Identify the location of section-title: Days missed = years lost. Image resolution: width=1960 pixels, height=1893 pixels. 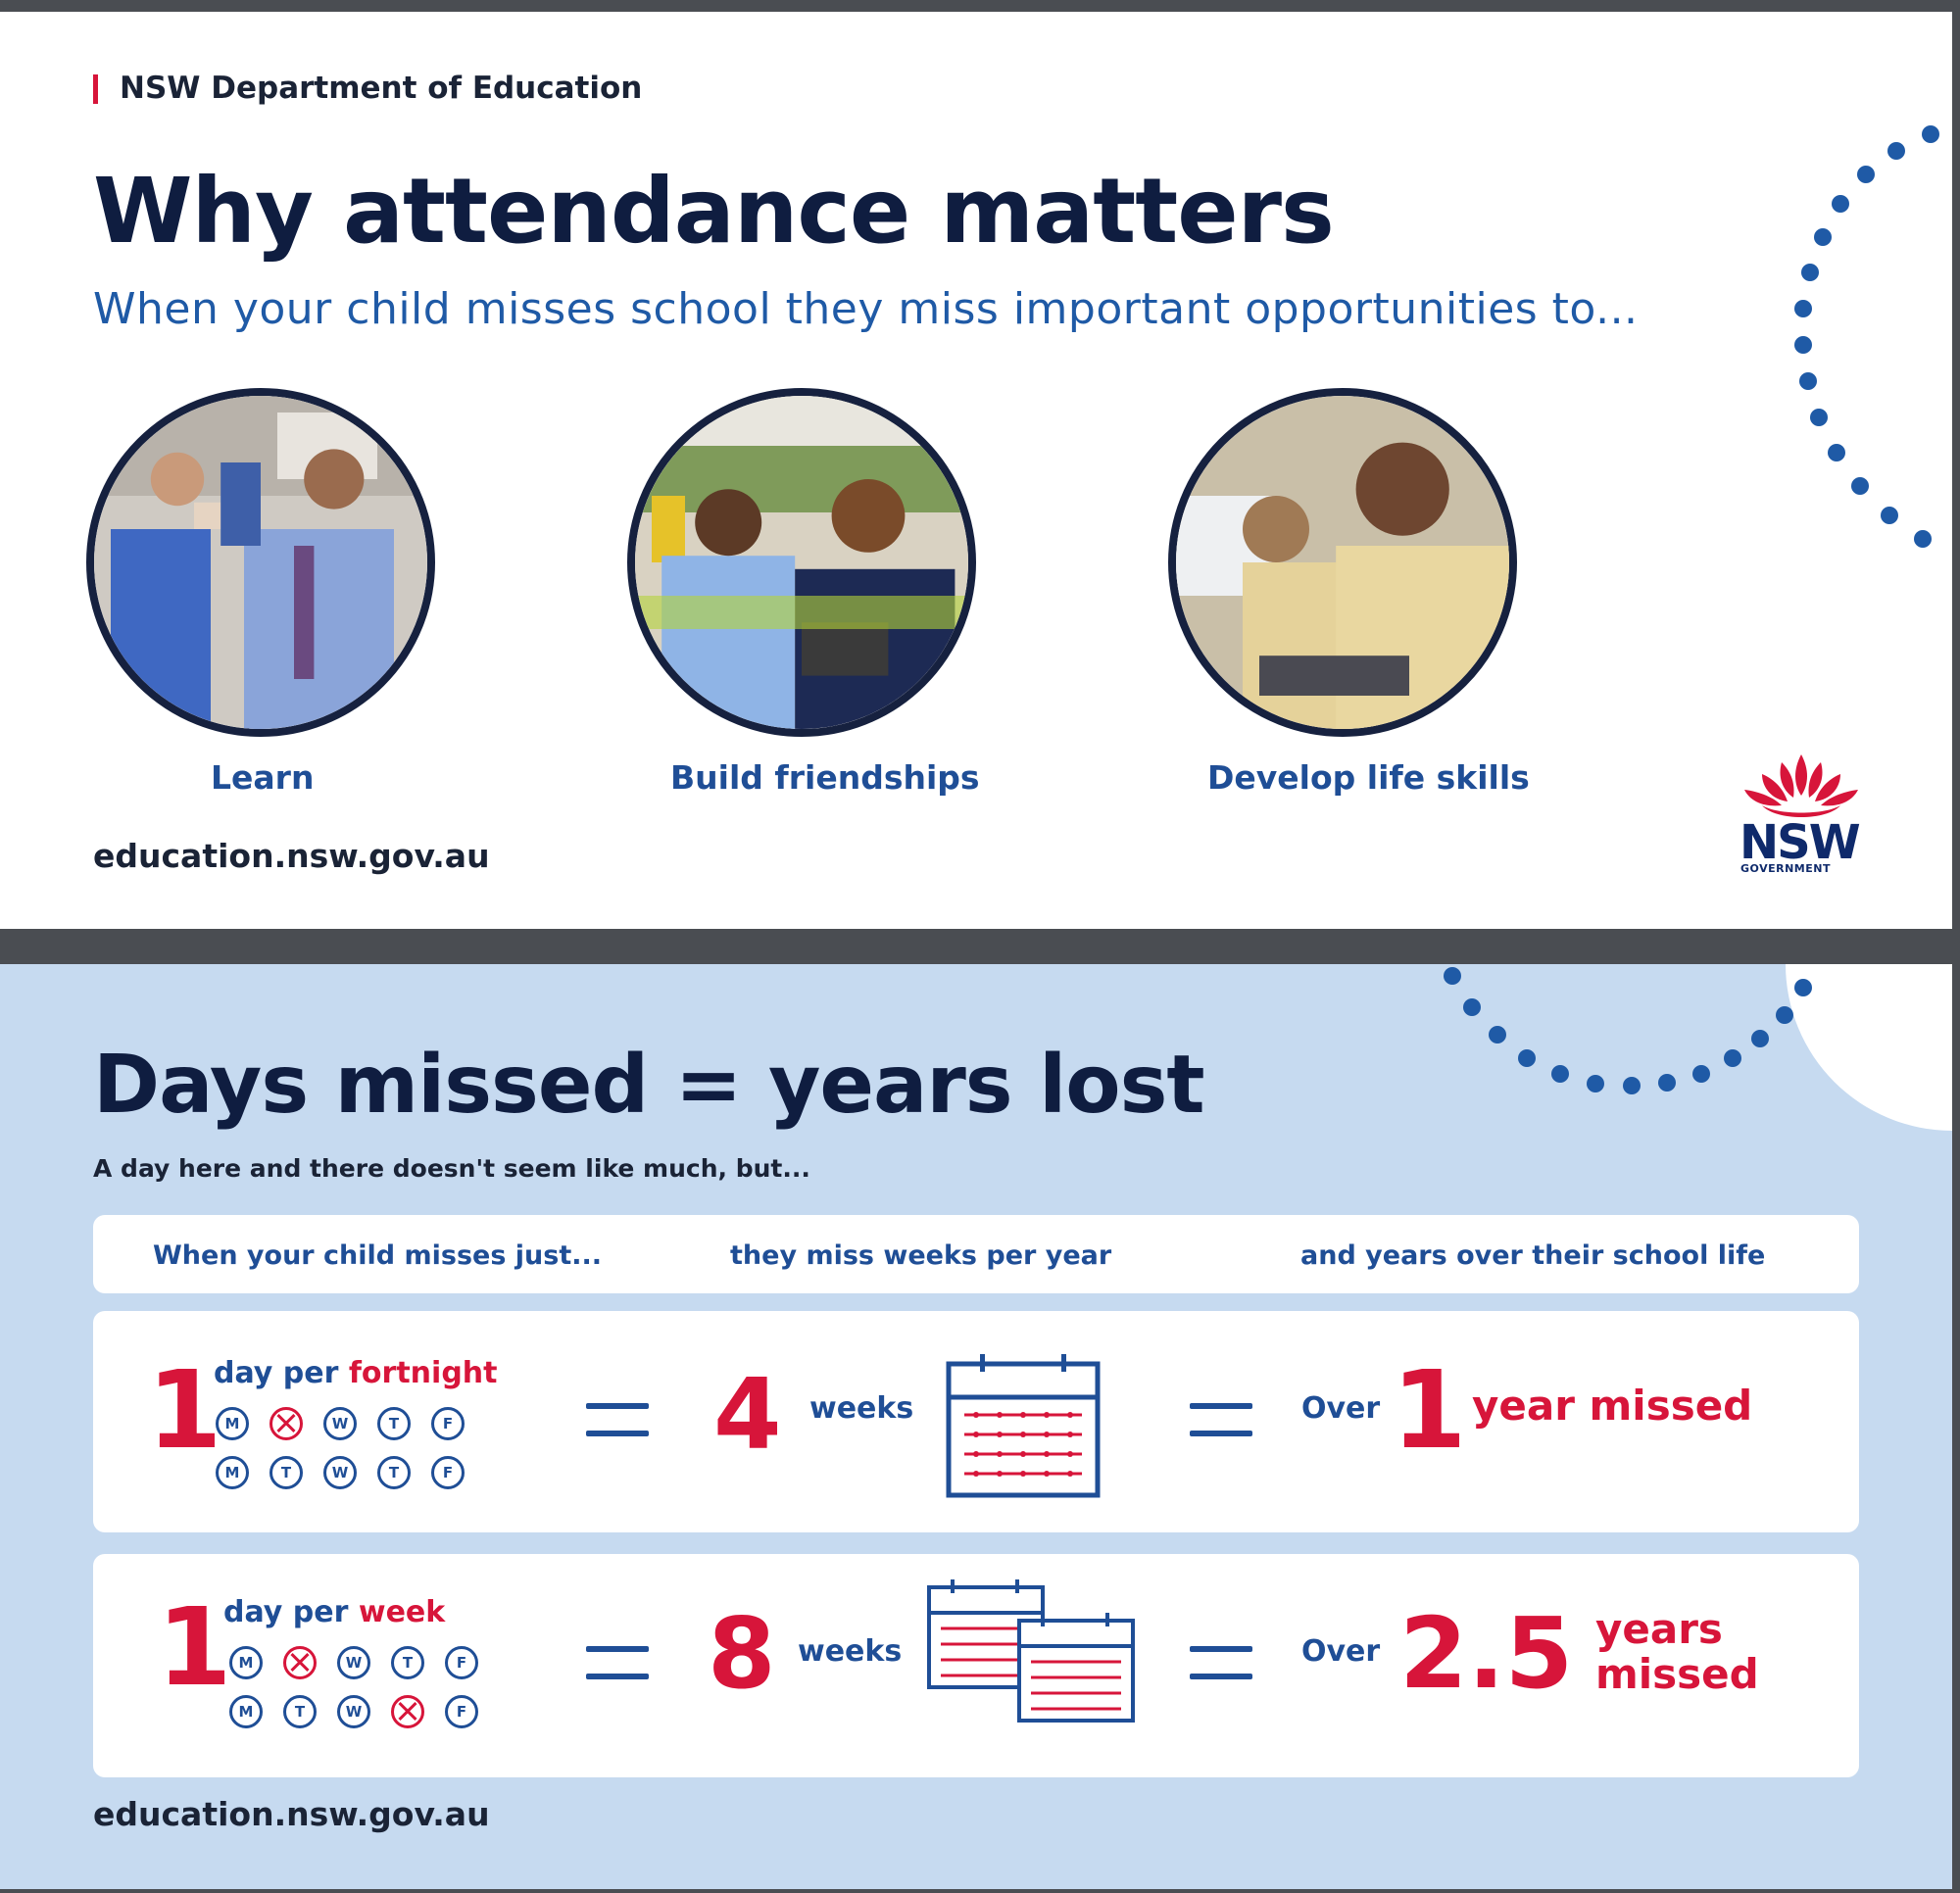
(649, 1086).